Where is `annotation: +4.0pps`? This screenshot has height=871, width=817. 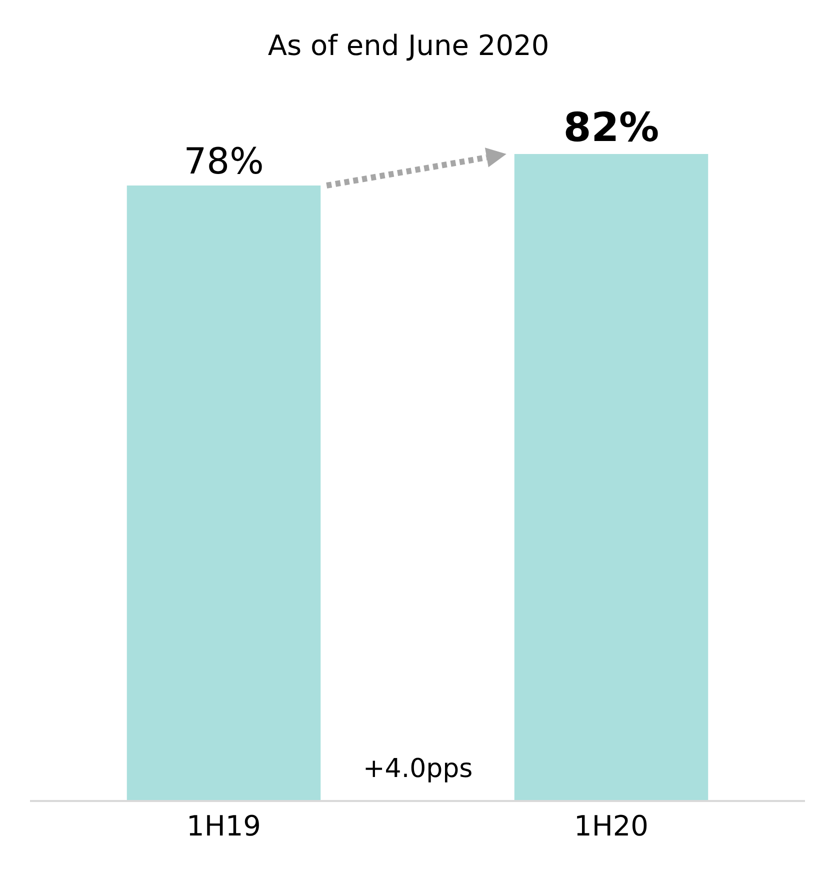 annotation: +4.0pps is located at coordinates (418, 769).